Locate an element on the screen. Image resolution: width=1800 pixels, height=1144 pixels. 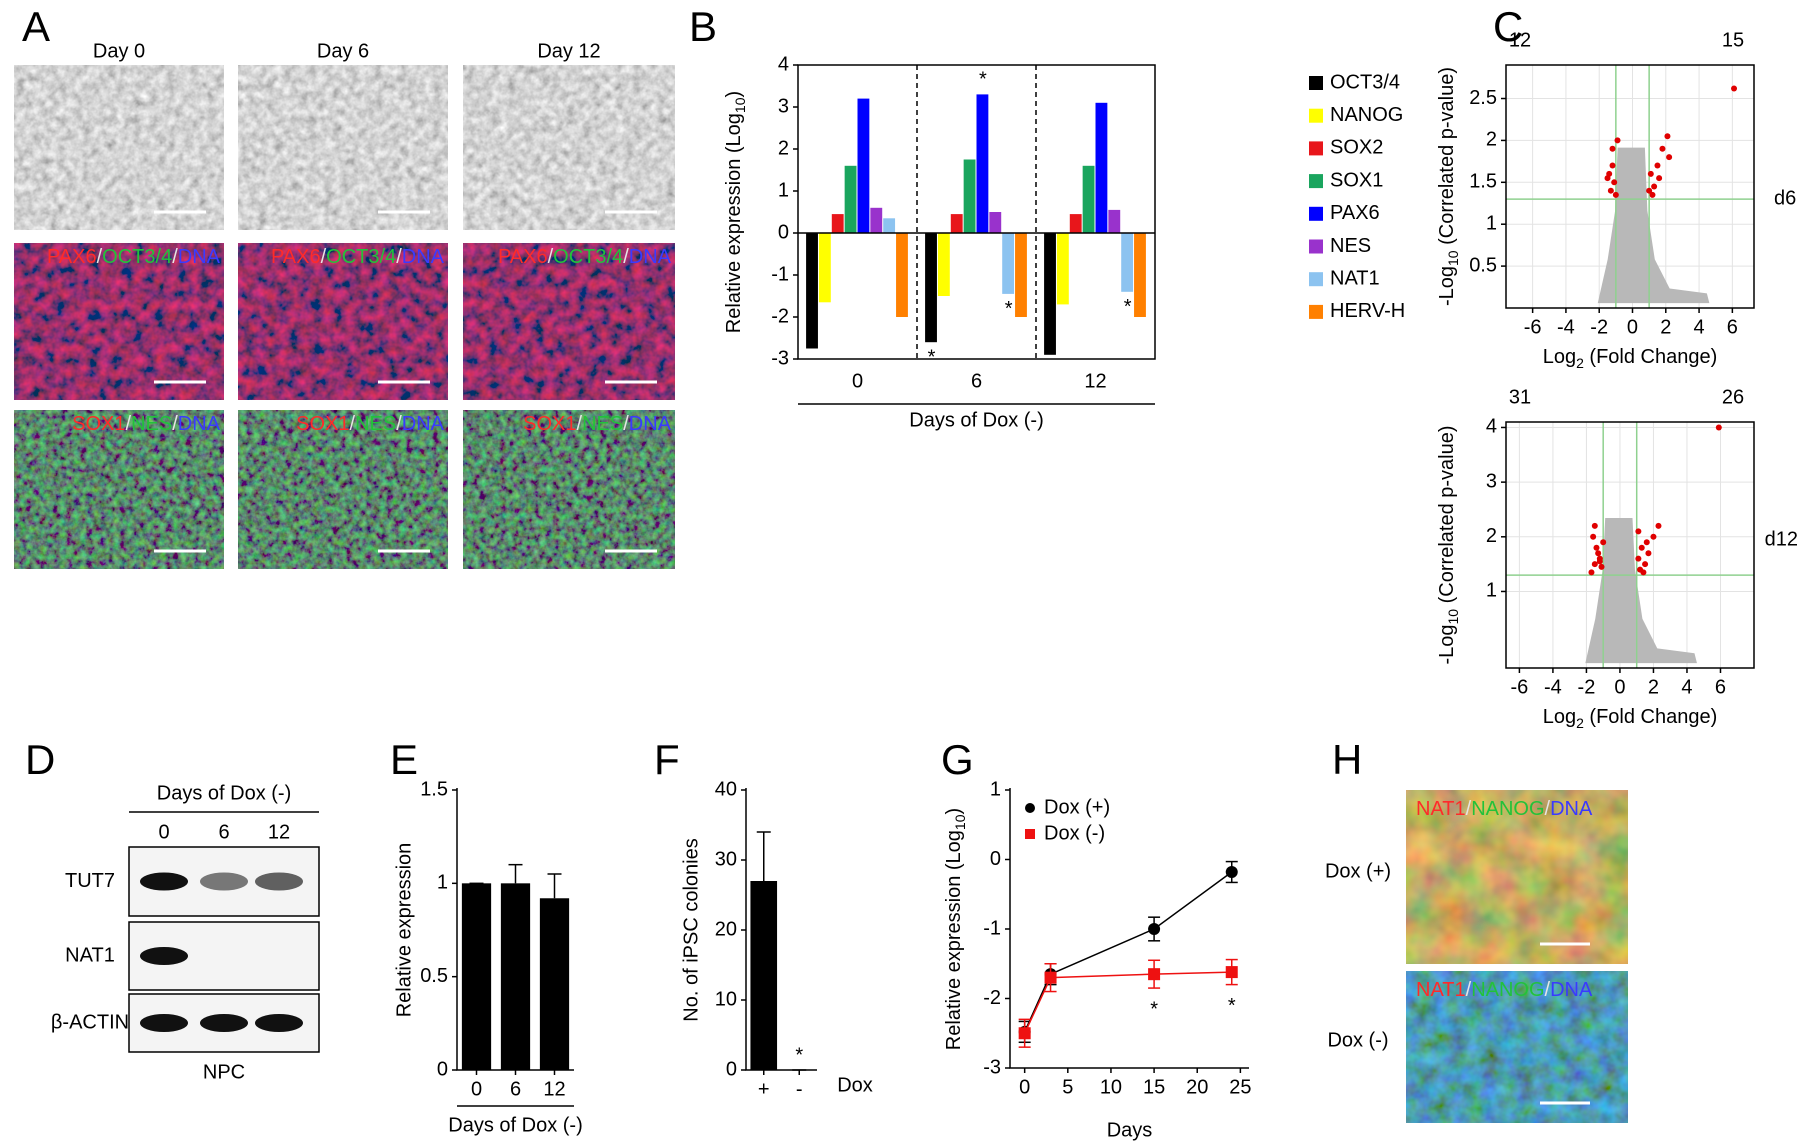
x-tick-label: 10 is located at coordinates (1111, 1087).